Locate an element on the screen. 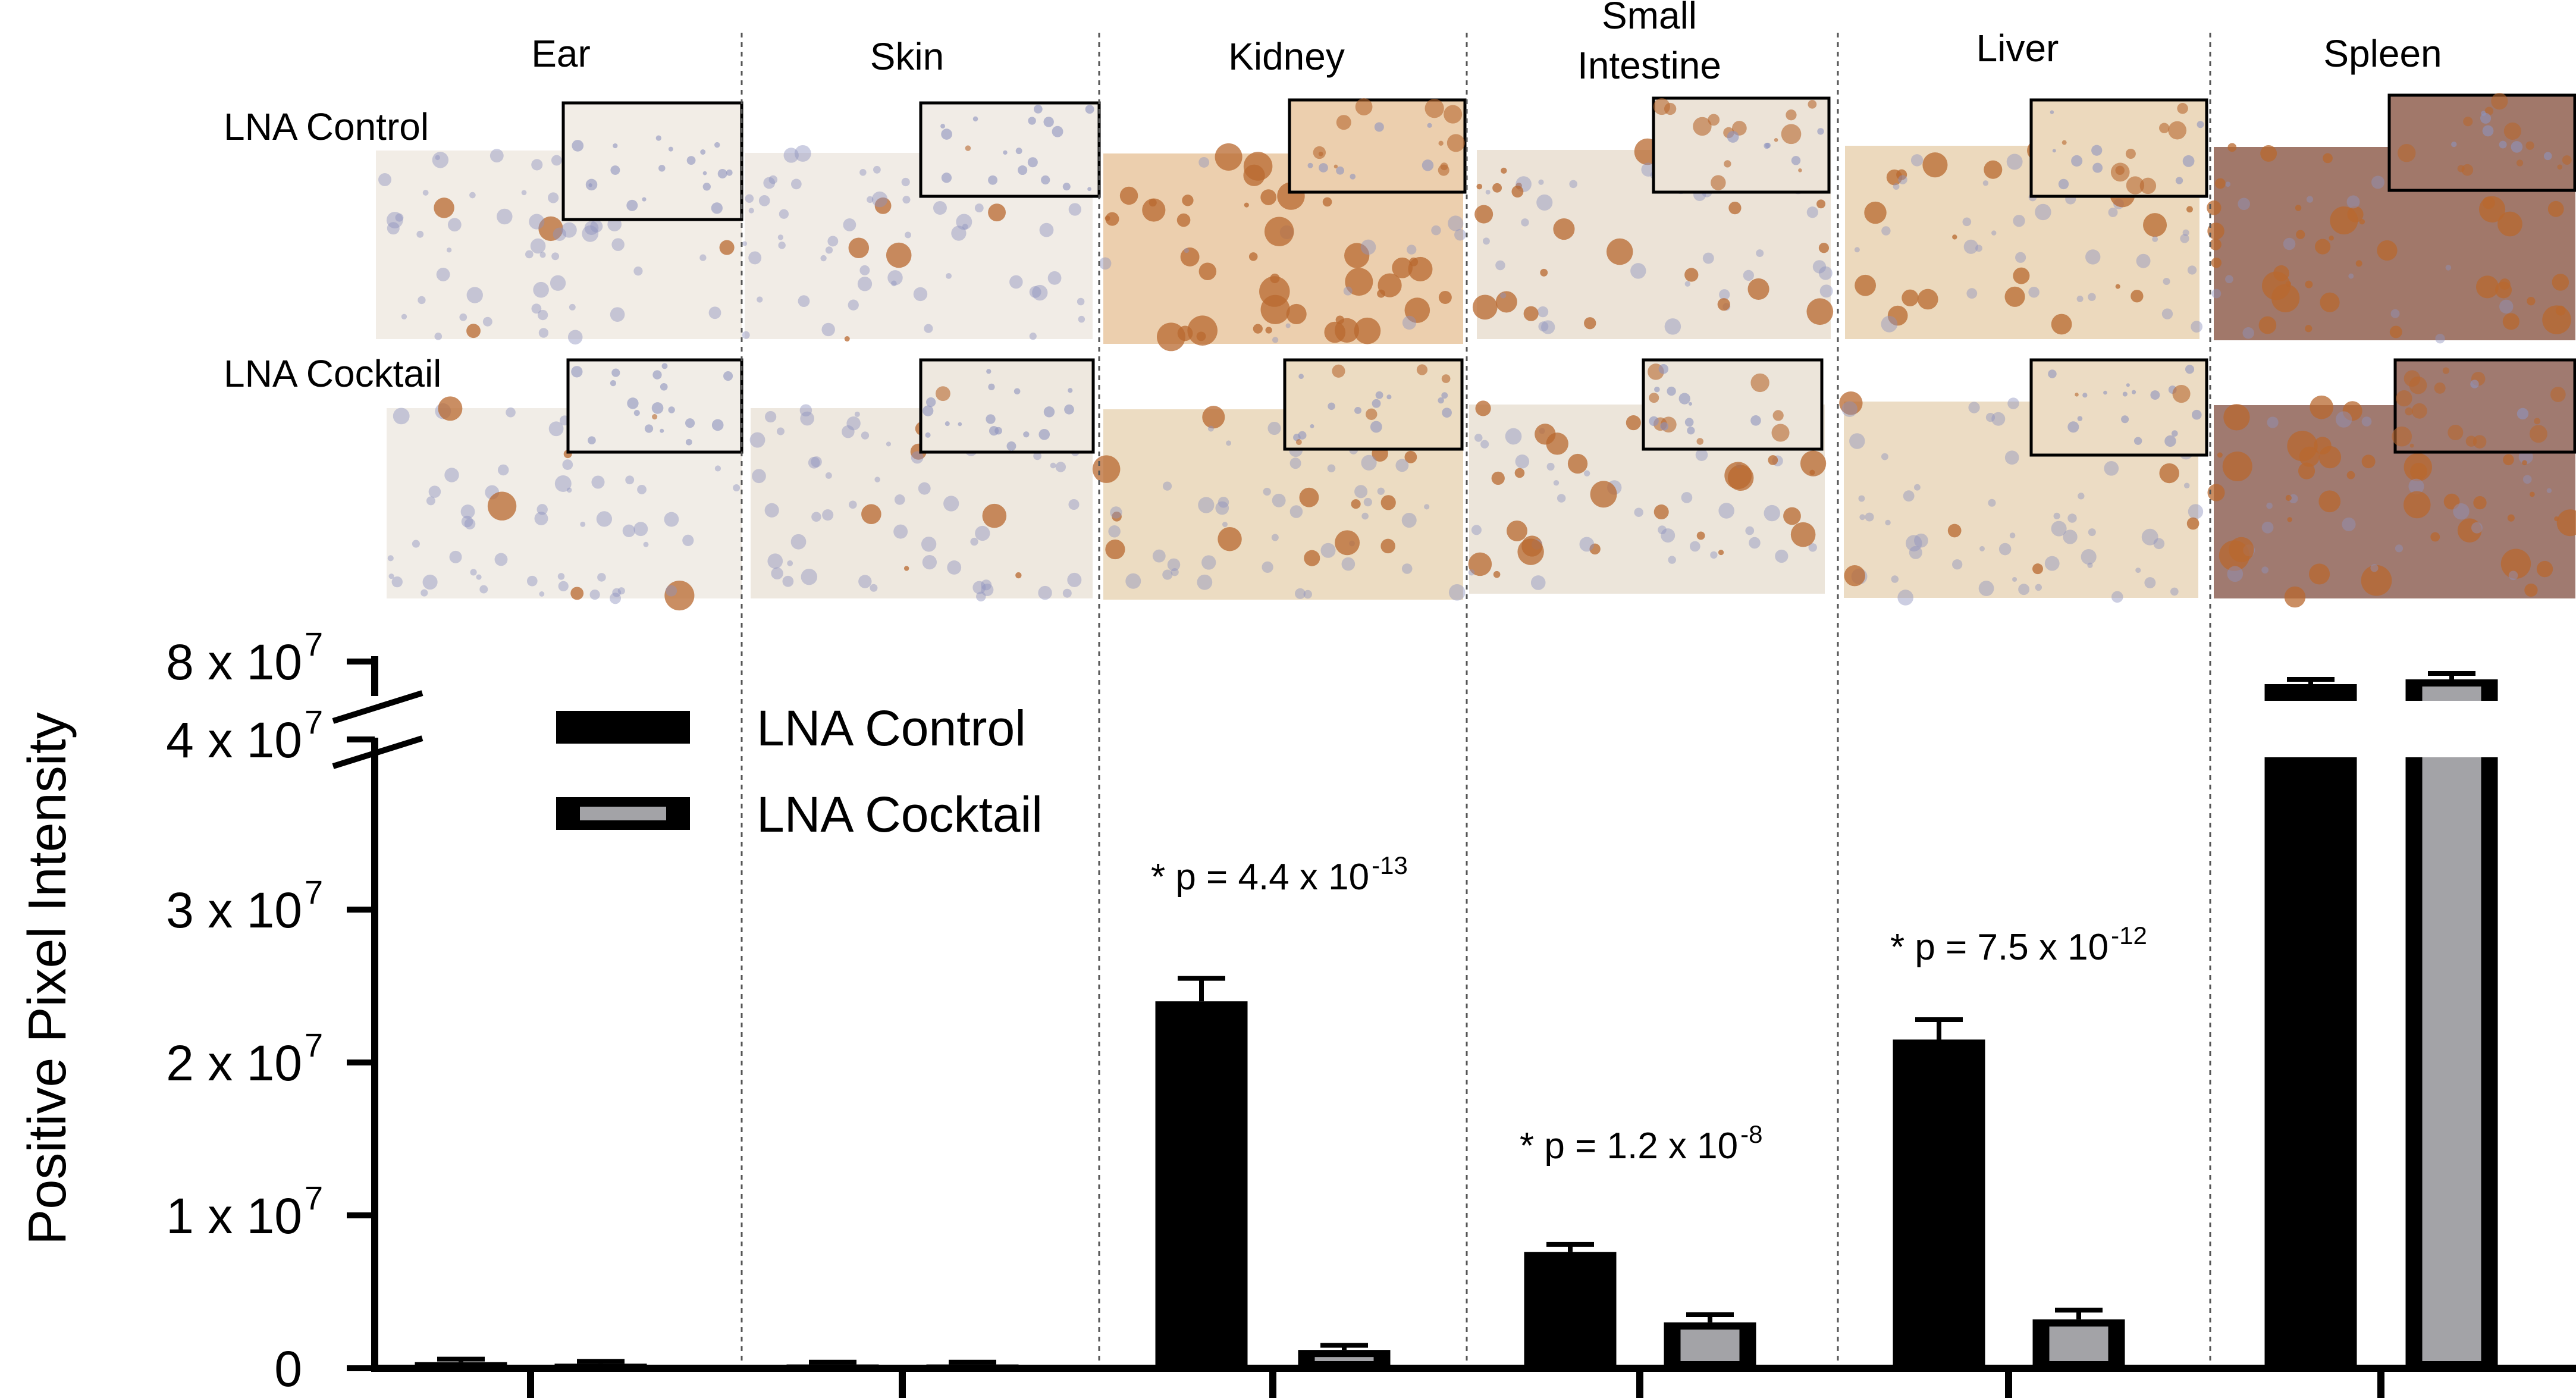 Image resolution: width=2576 pixels, height=1398 pixels. y-axis-title: Positive Pixel Intensity is located at coordinates (47, 979).